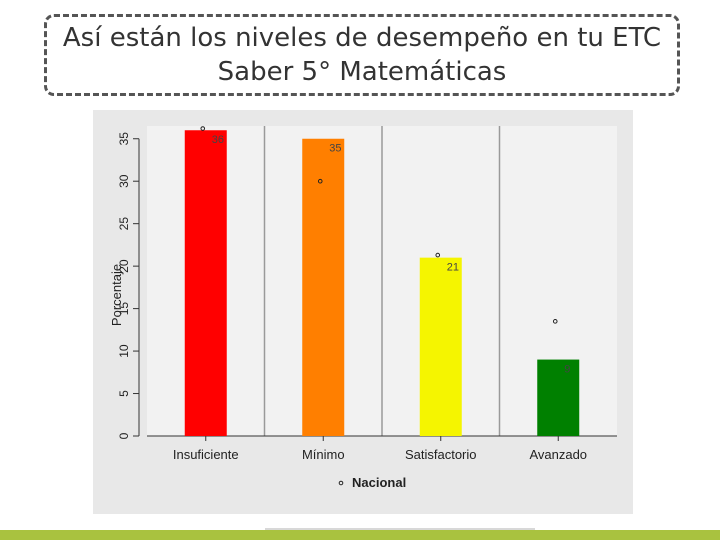  Describe the element at coordinates (438, 255) in the screenshot. I see `reference-point-satisfactorio` at that location.